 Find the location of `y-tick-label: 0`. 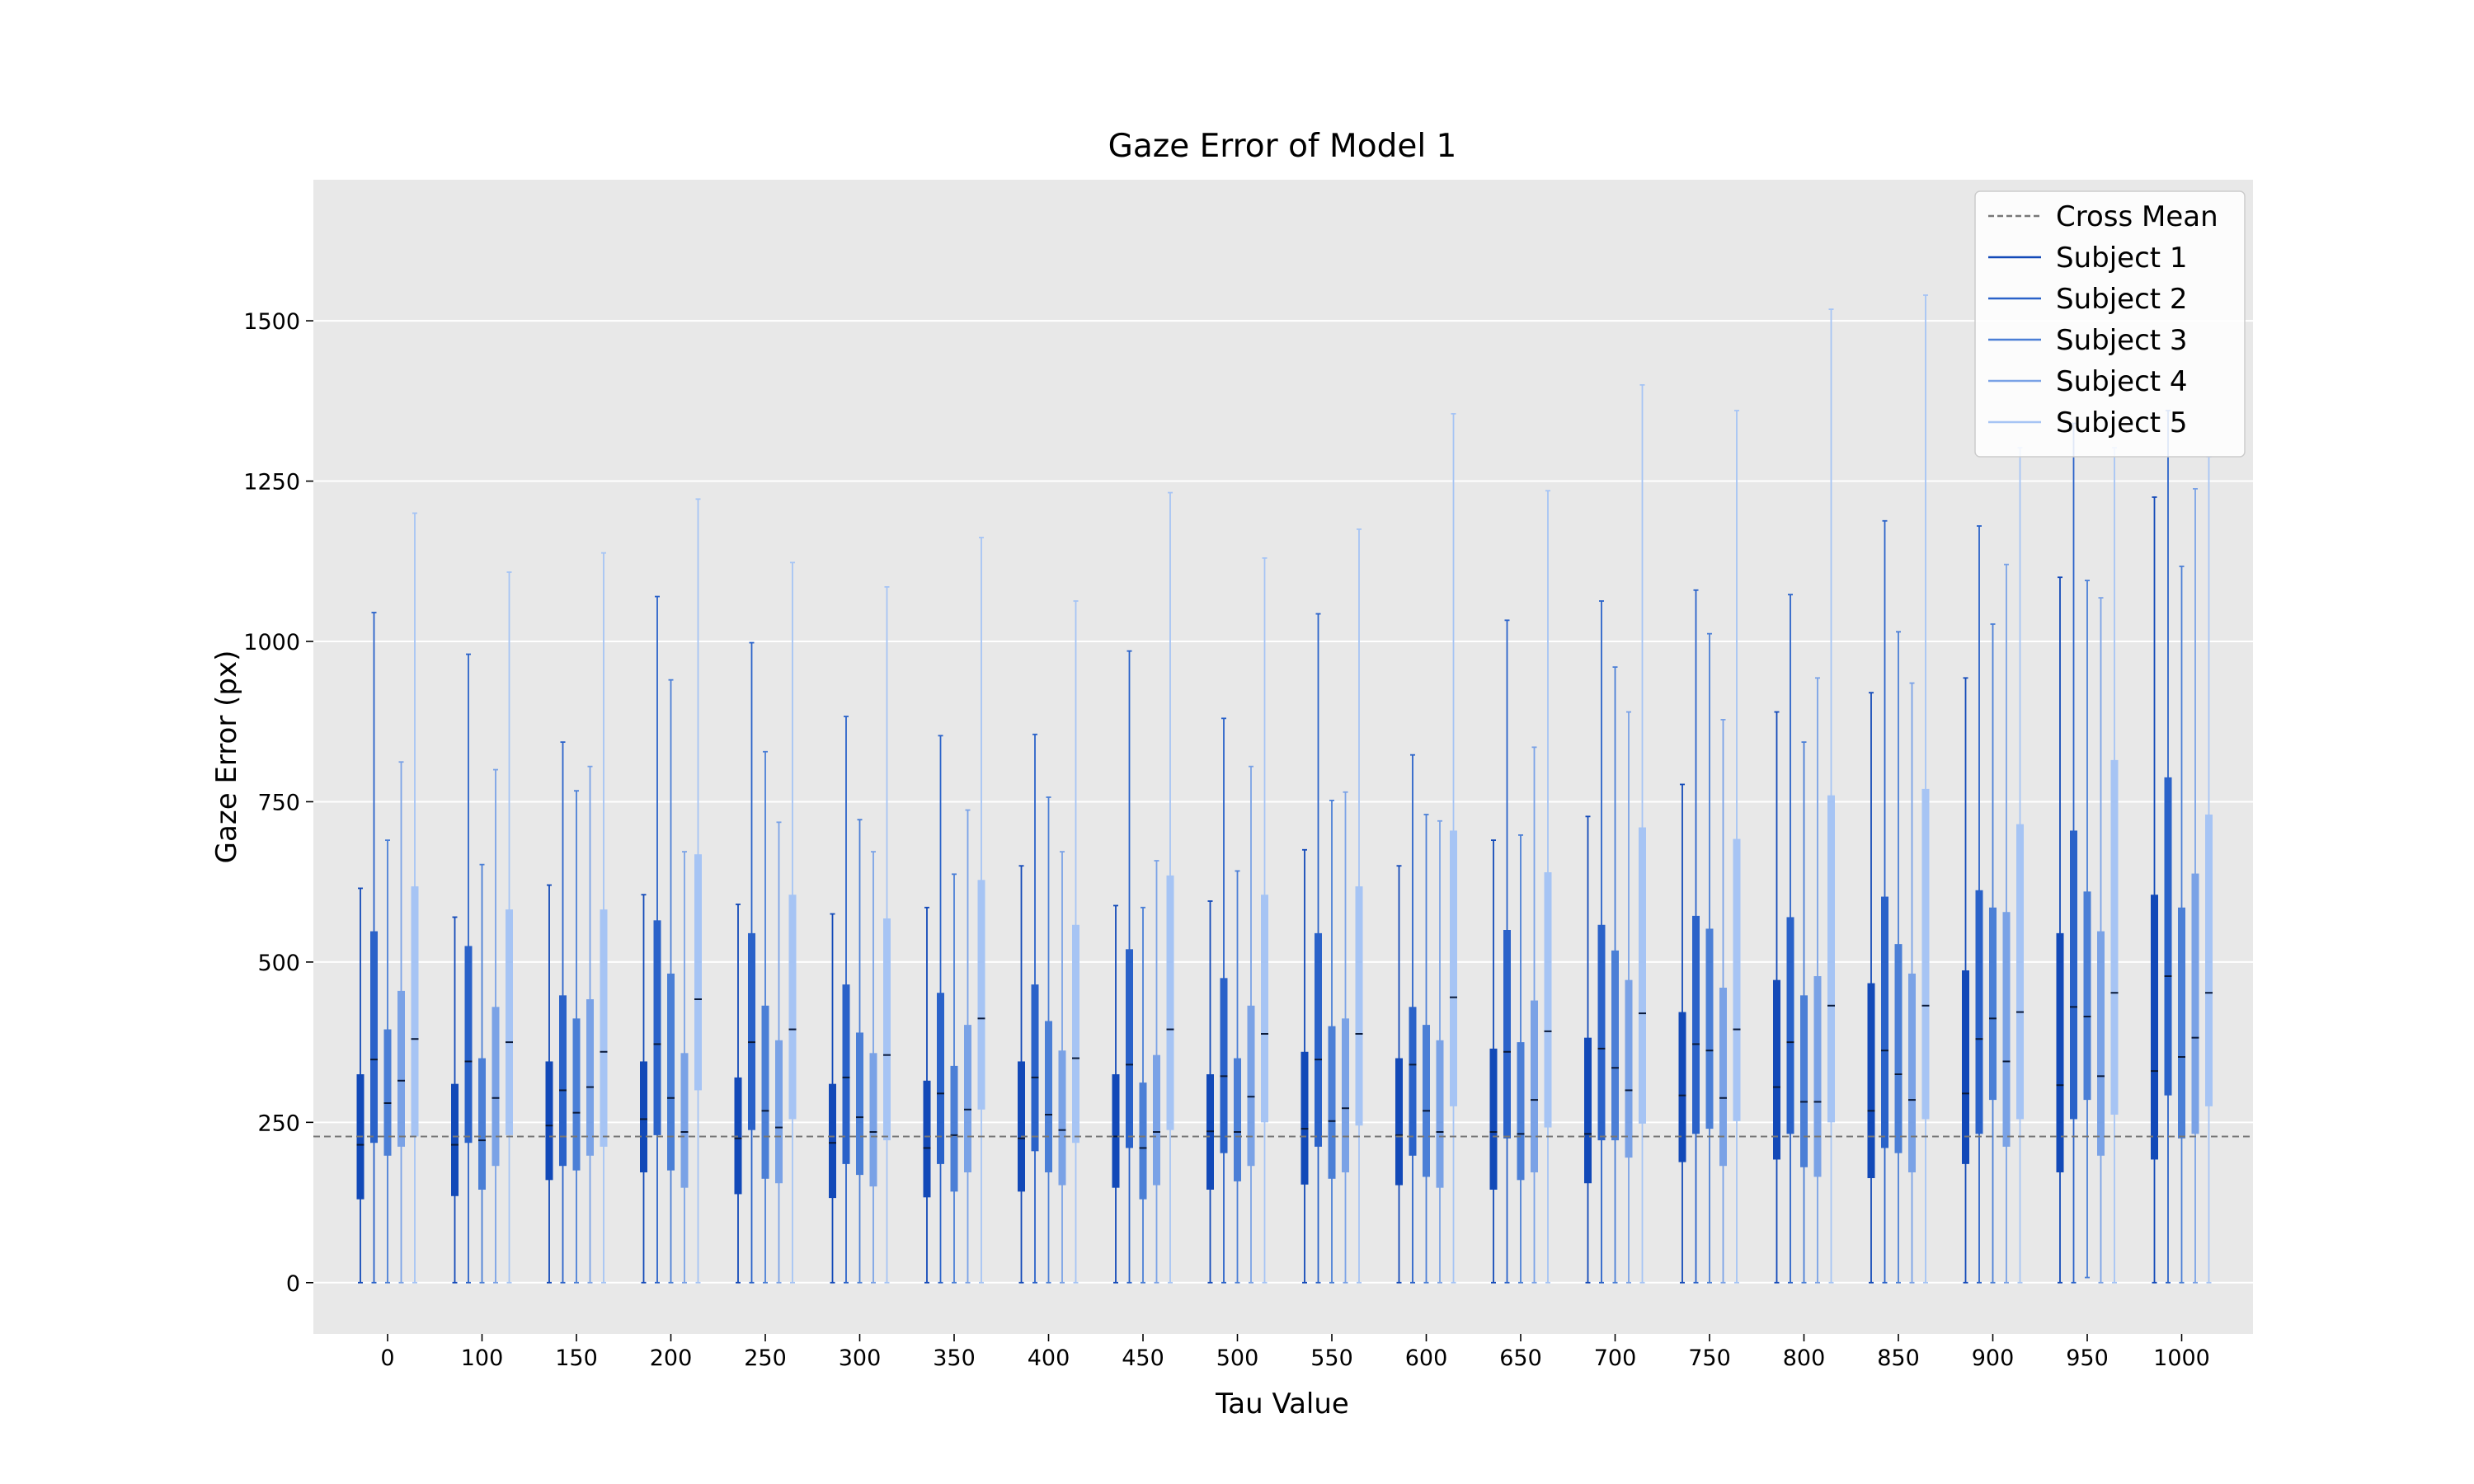

y-tick-label: 0 is located at coordinates (293, 1284).